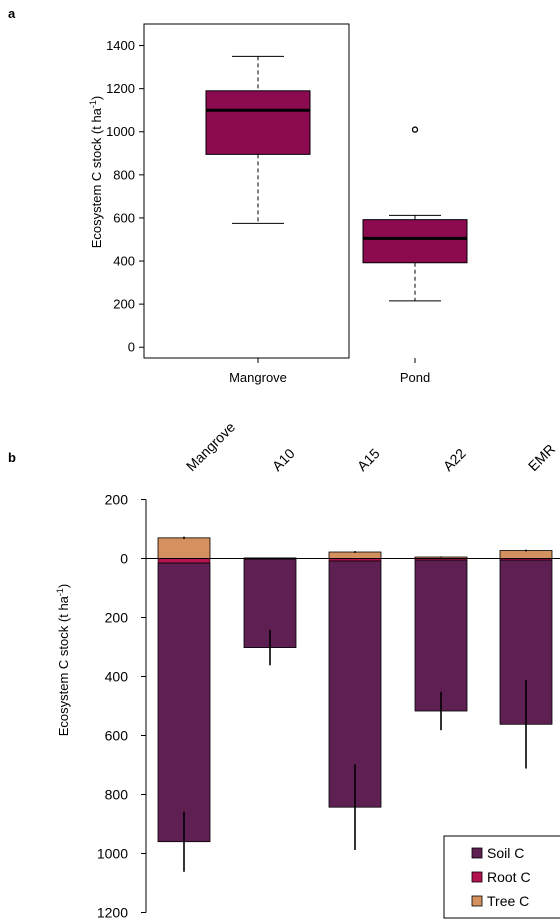 The height and width of the screenshot is (924, 560). I want to click on legend-label: Soil C, so click(505, 853).